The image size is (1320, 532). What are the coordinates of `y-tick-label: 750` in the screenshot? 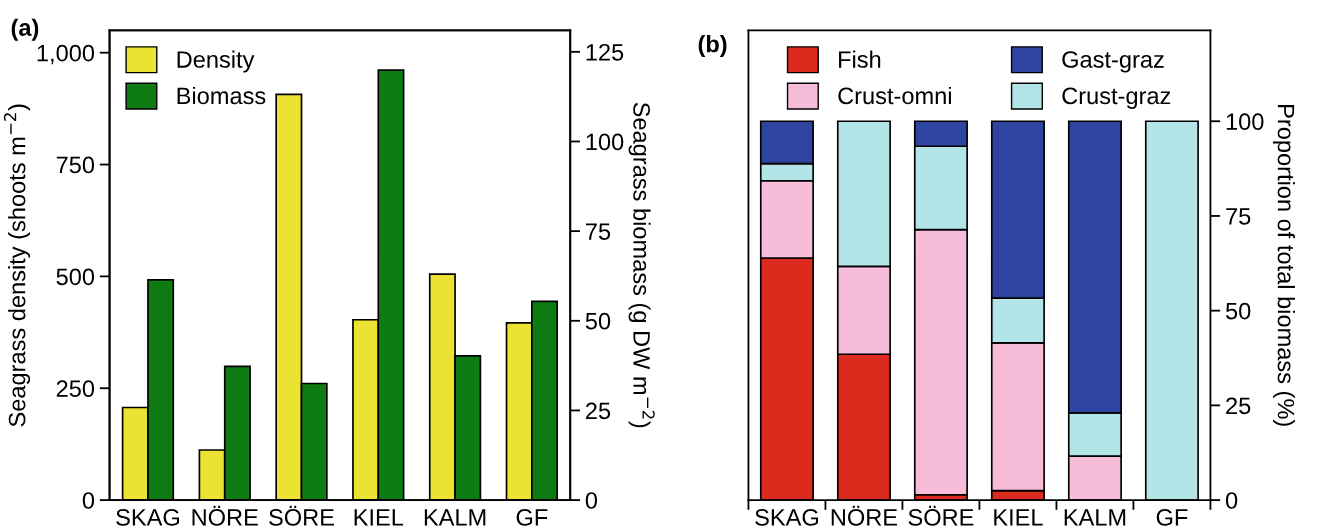 It's located at (75, 165).